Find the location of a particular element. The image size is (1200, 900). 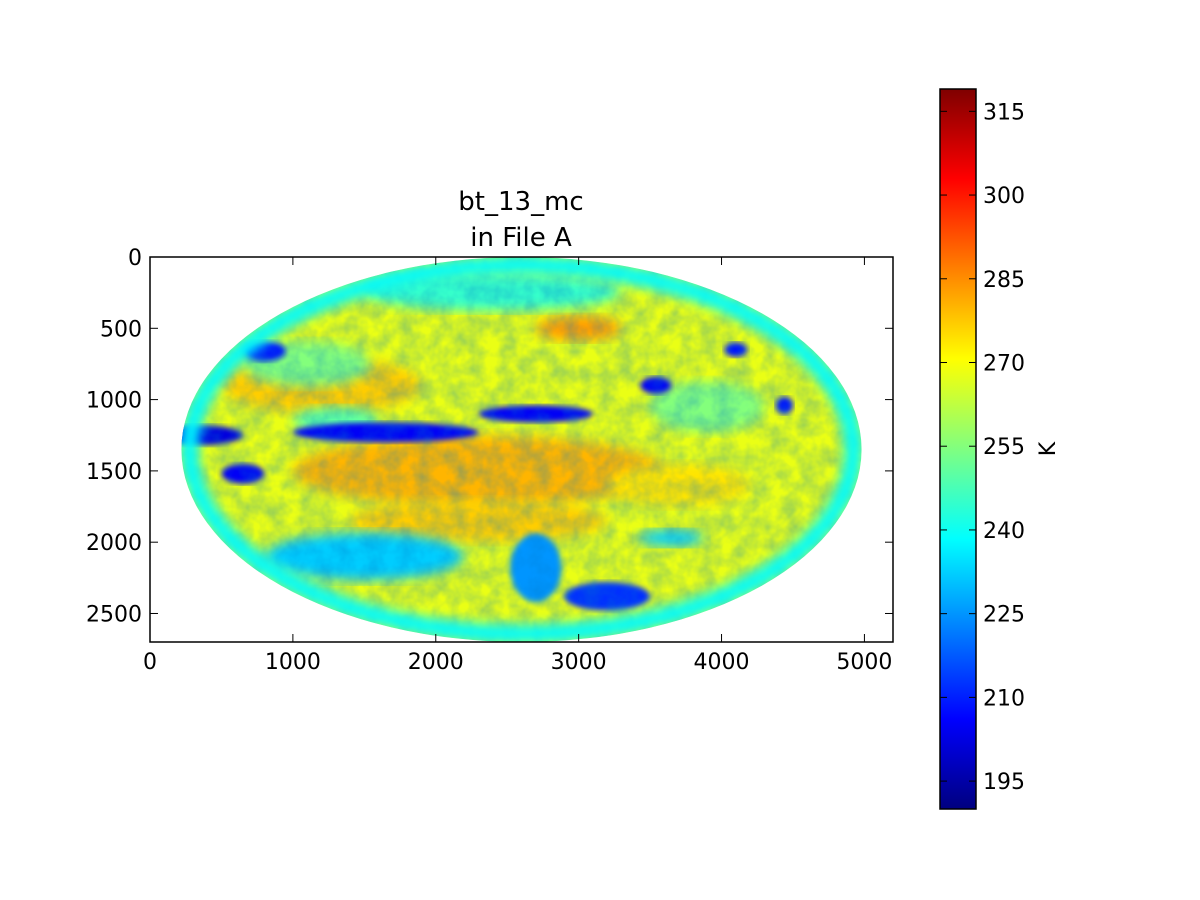

colorbar-tick-label: 255 is located at coordinates (1004, 447).